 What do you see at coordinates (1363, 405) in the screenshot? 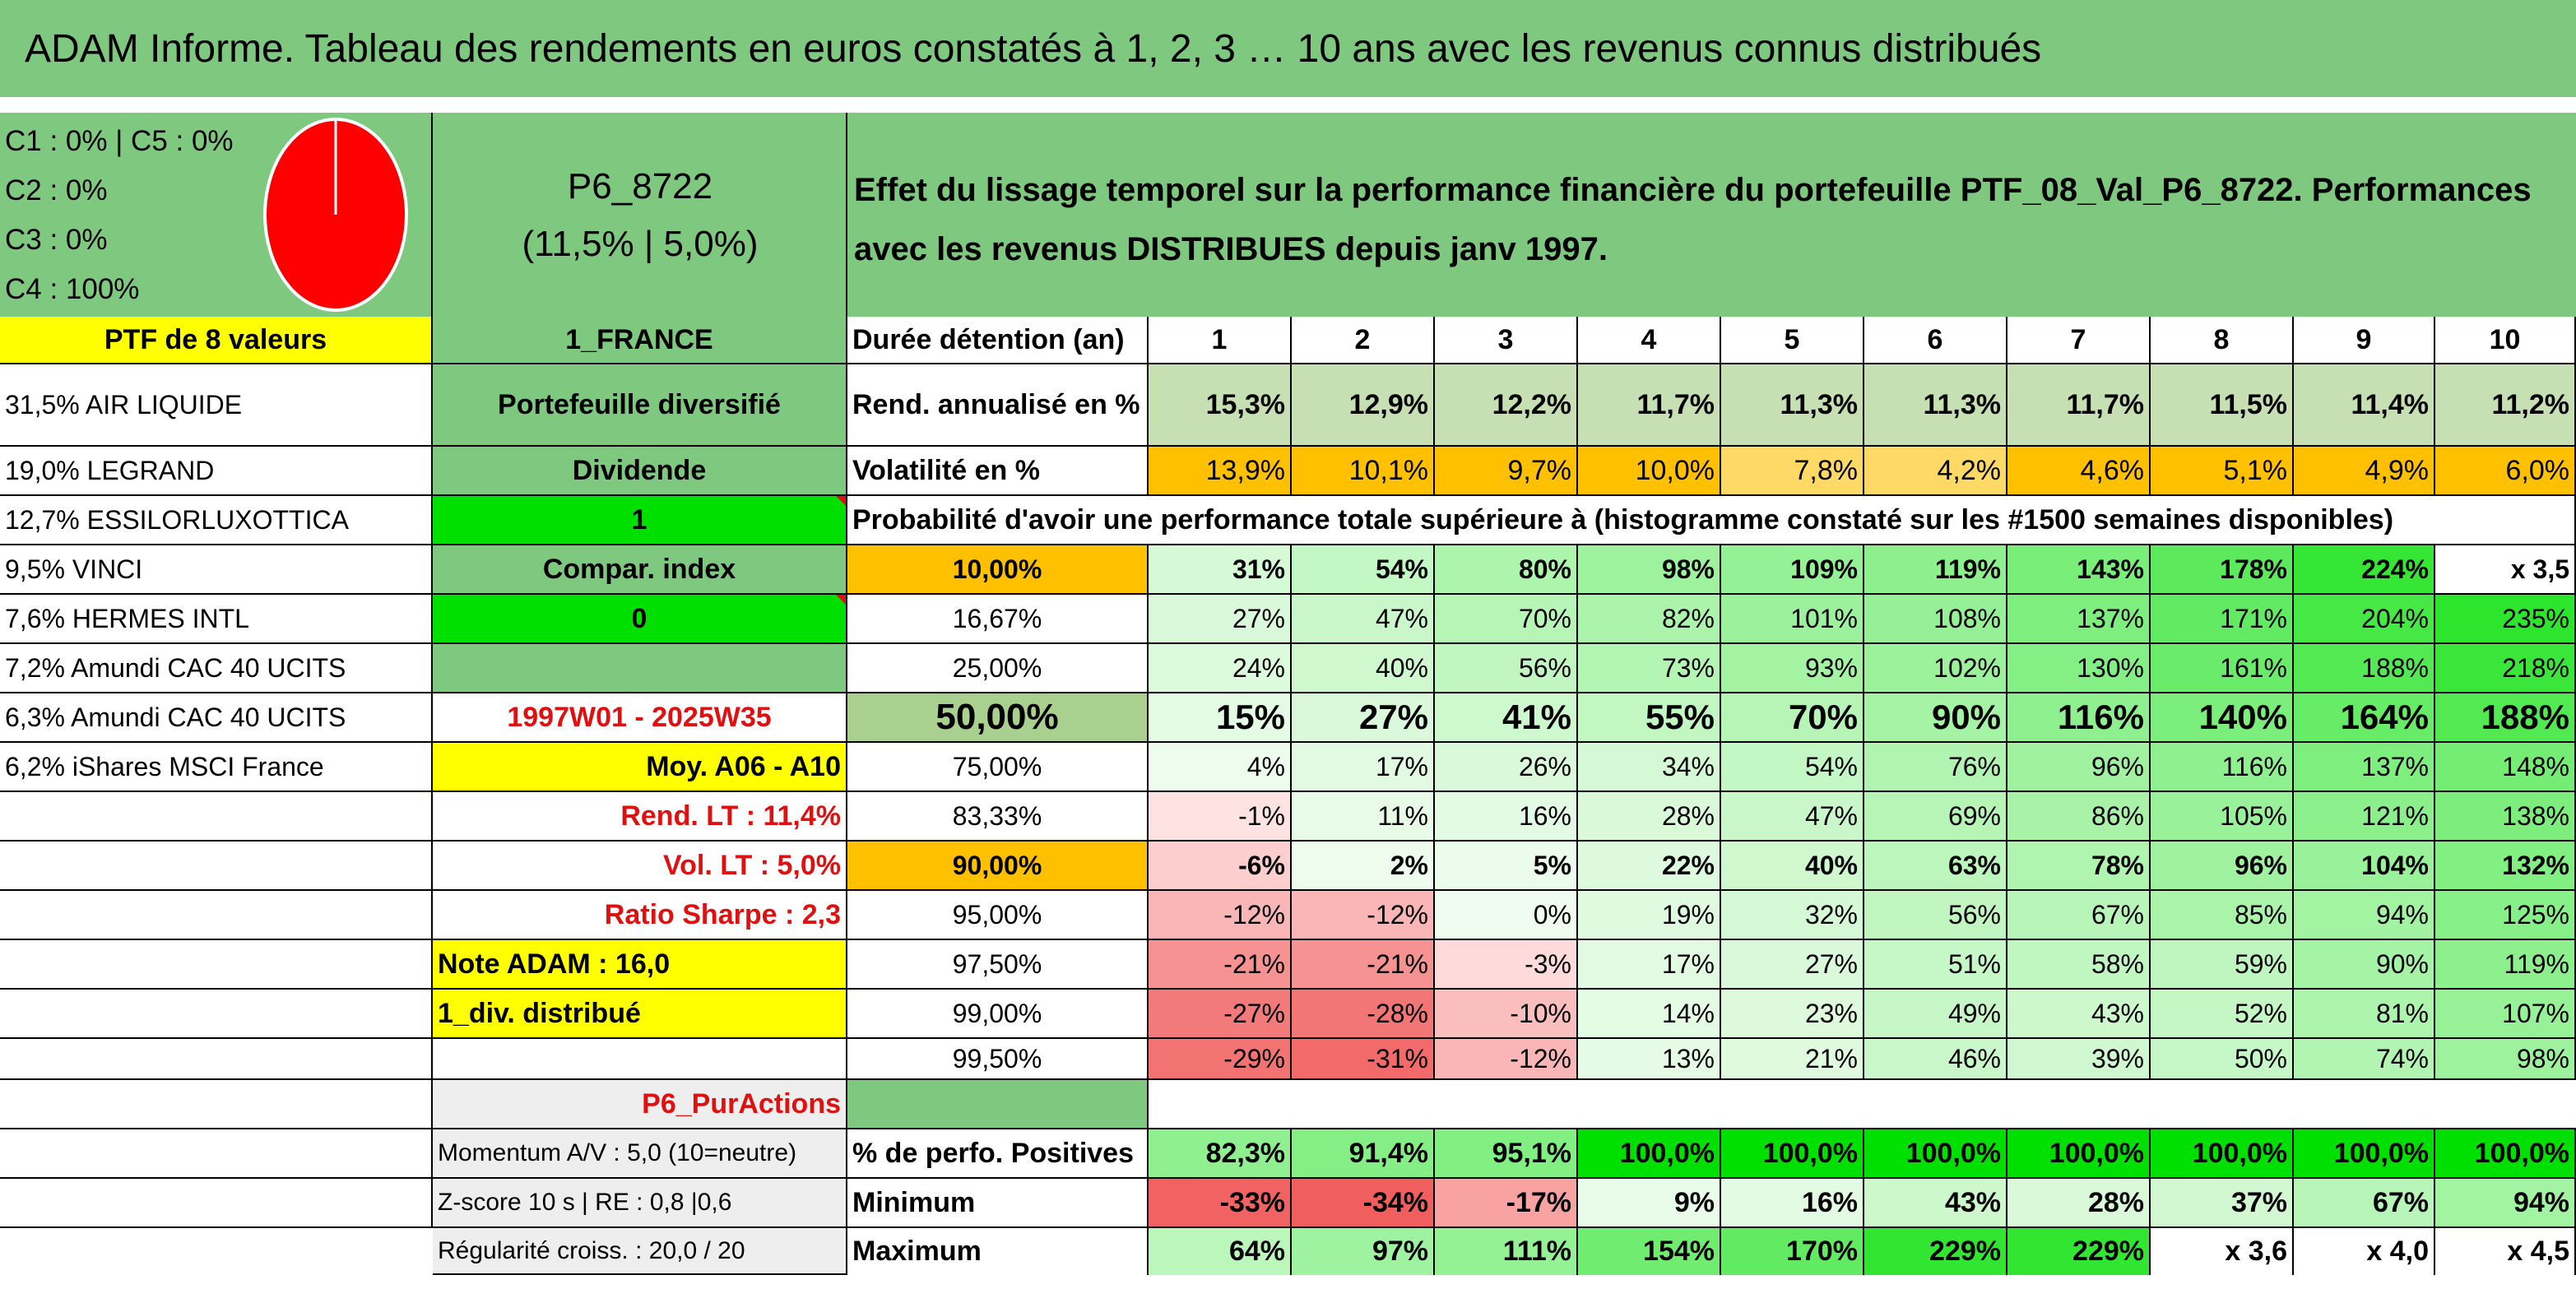
I see `rend-value: 12,9%` at bounding box center [1363, 405].